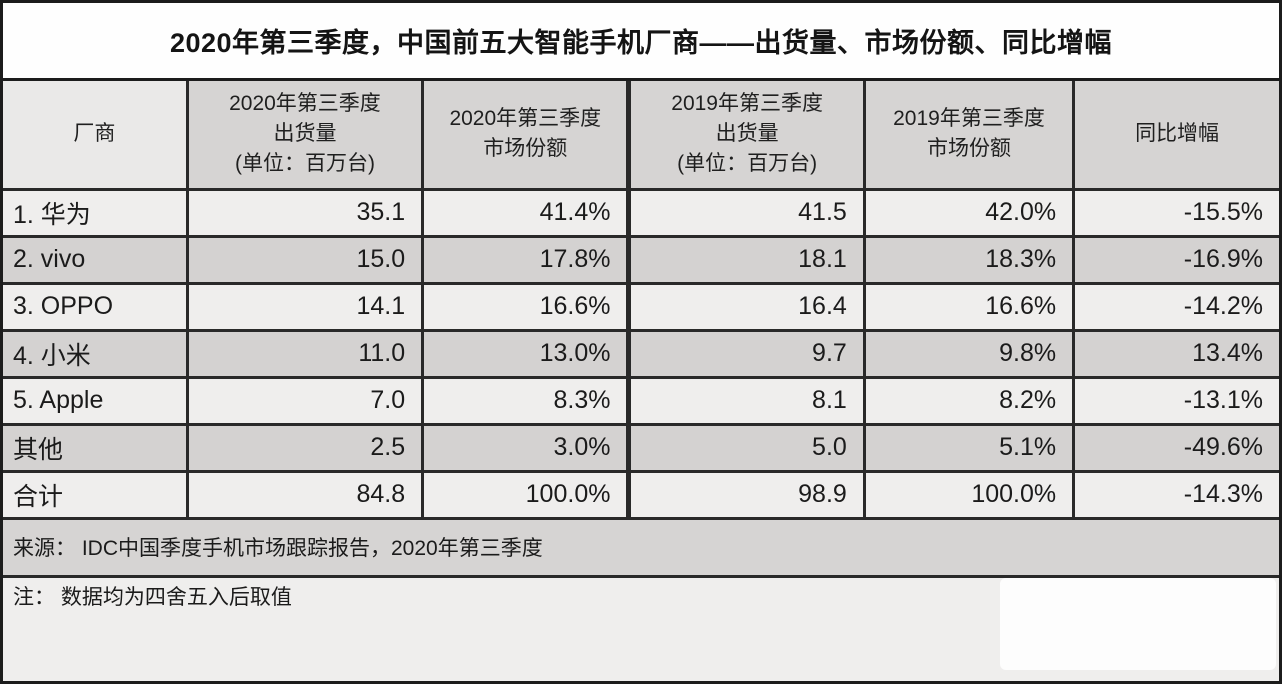 This screenshot has width=1282, height=684. I want to click on table-row-apple: 5. Apple 7.0 8.3% 8.1 8.2% -13.1%, so click(641, 400).